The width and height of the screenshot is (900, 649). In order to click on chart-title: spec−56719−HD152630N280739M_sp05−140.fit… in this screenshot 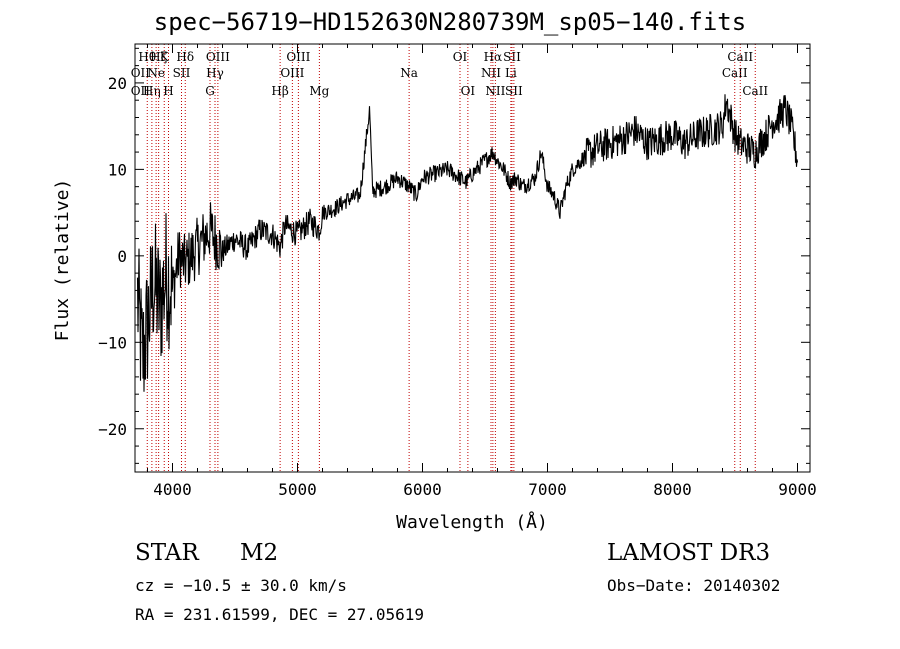, I will do `click(450, 22)`.